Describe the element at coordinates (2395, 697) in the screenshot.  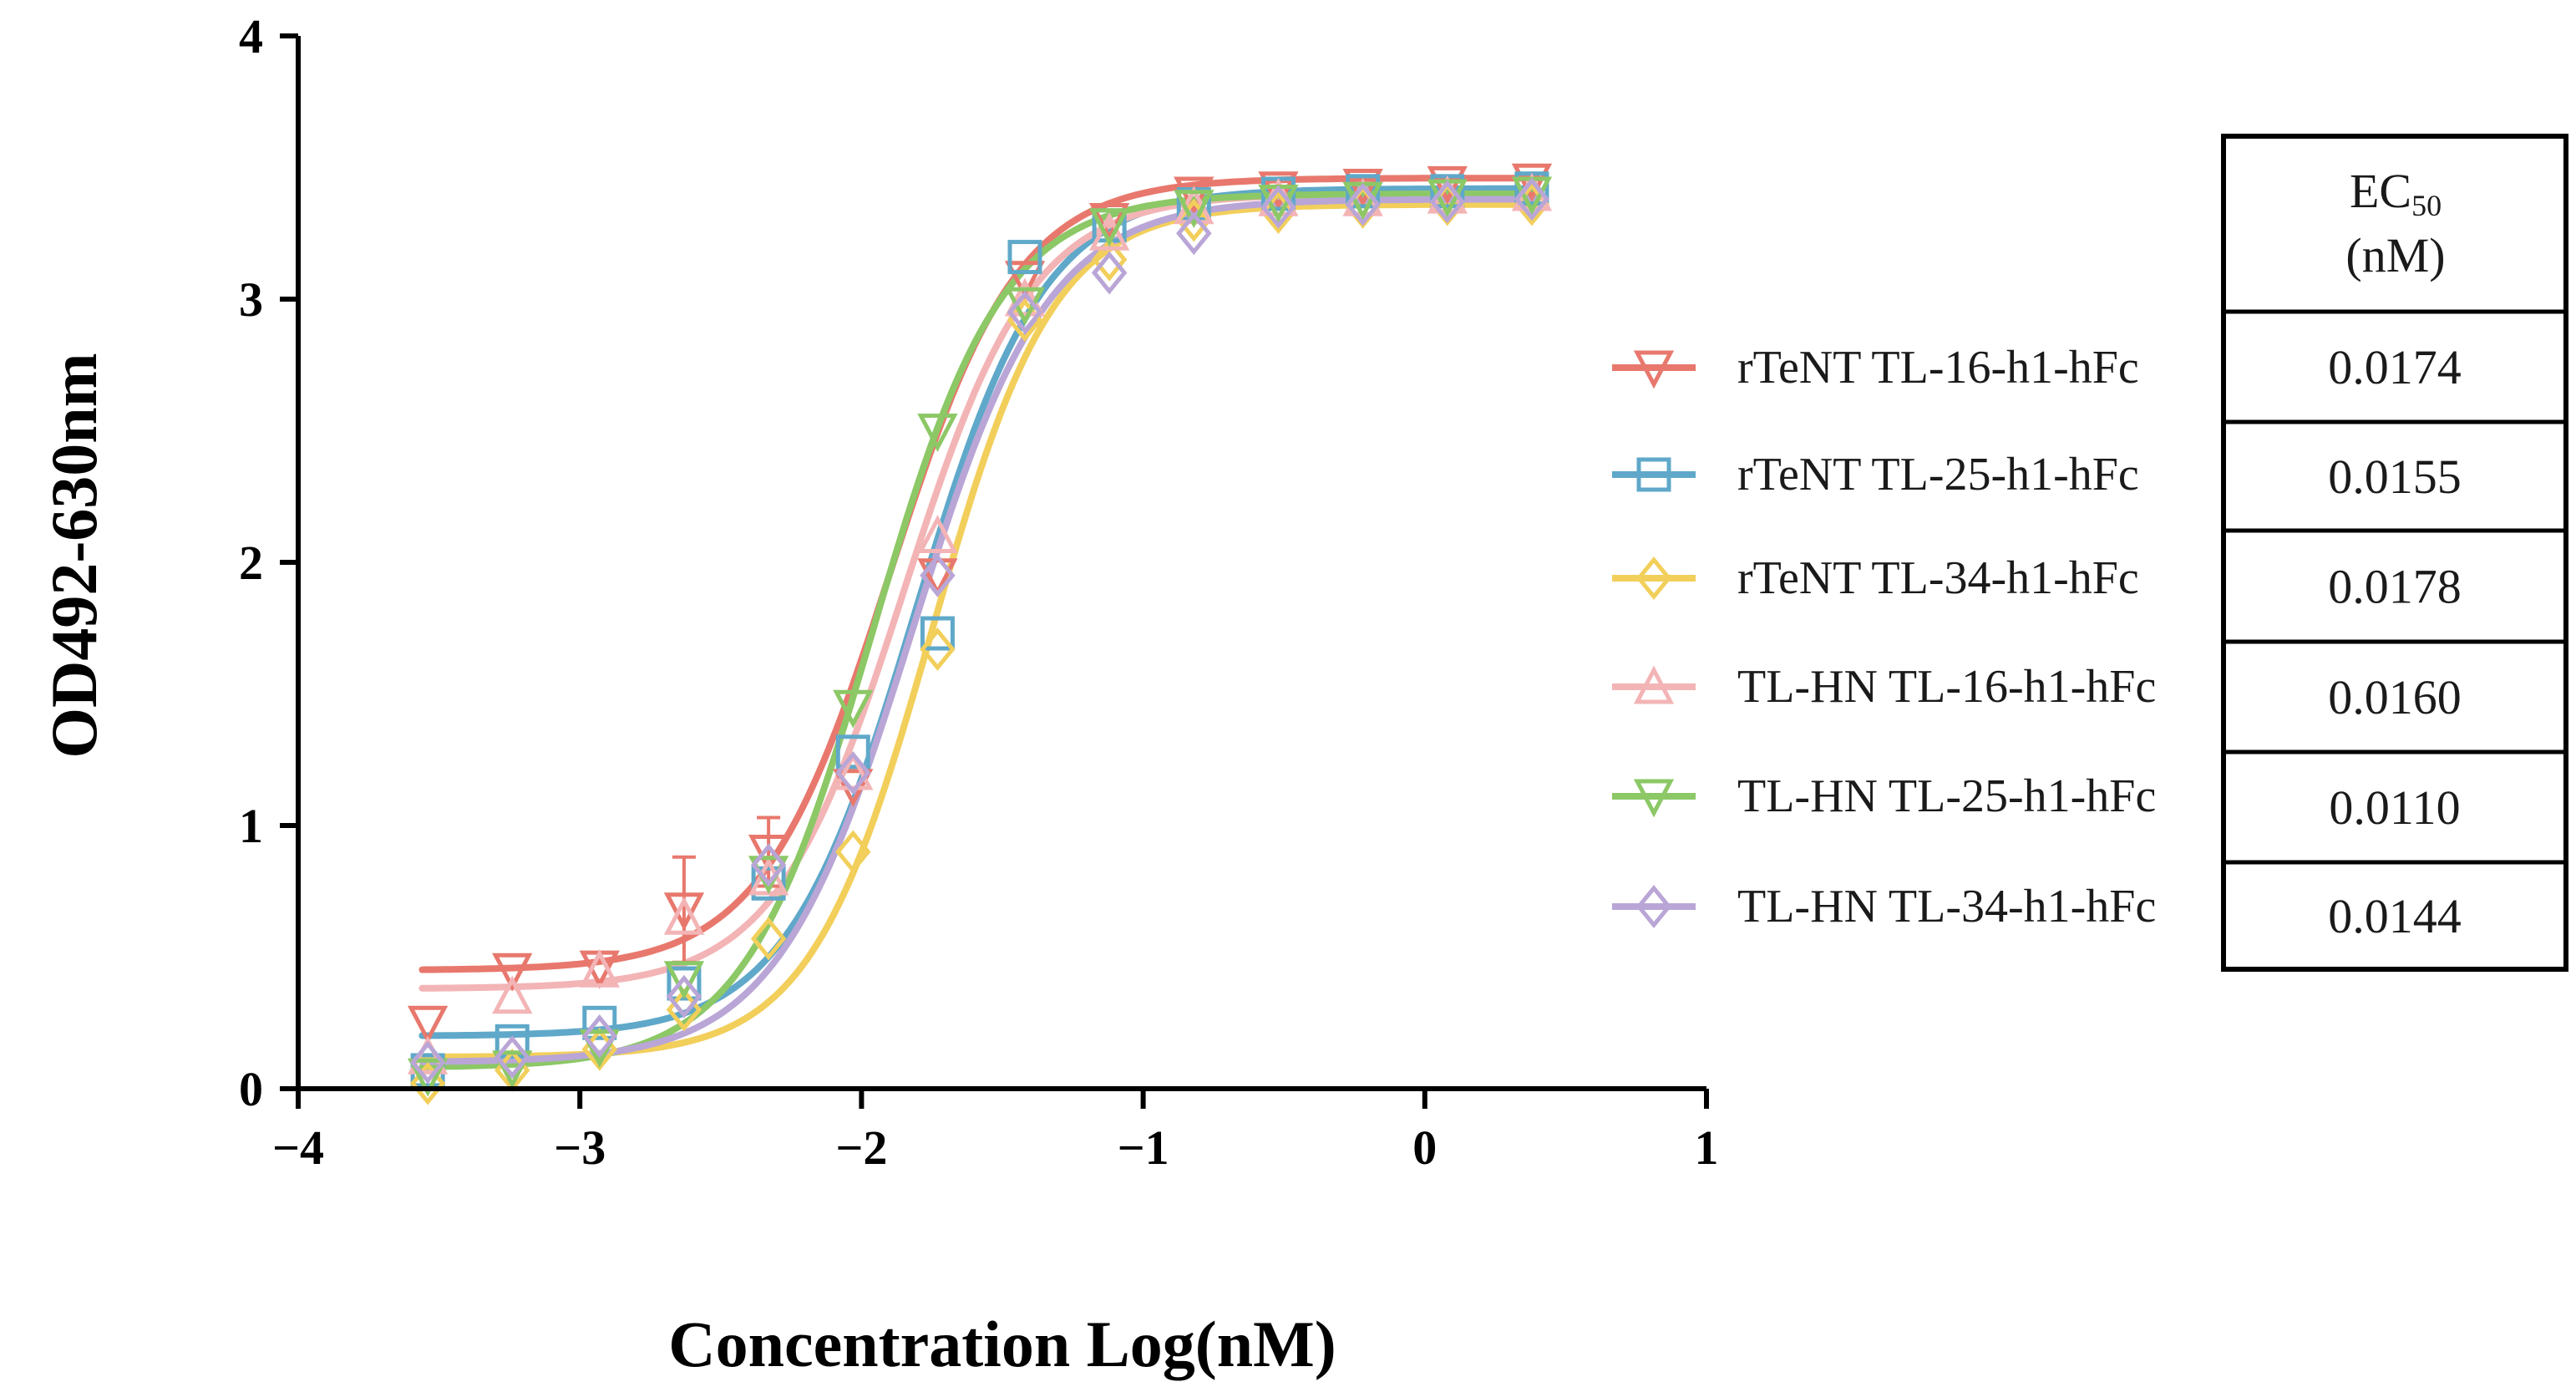
I see `table-cell-ec50: 0.0160` at that location.